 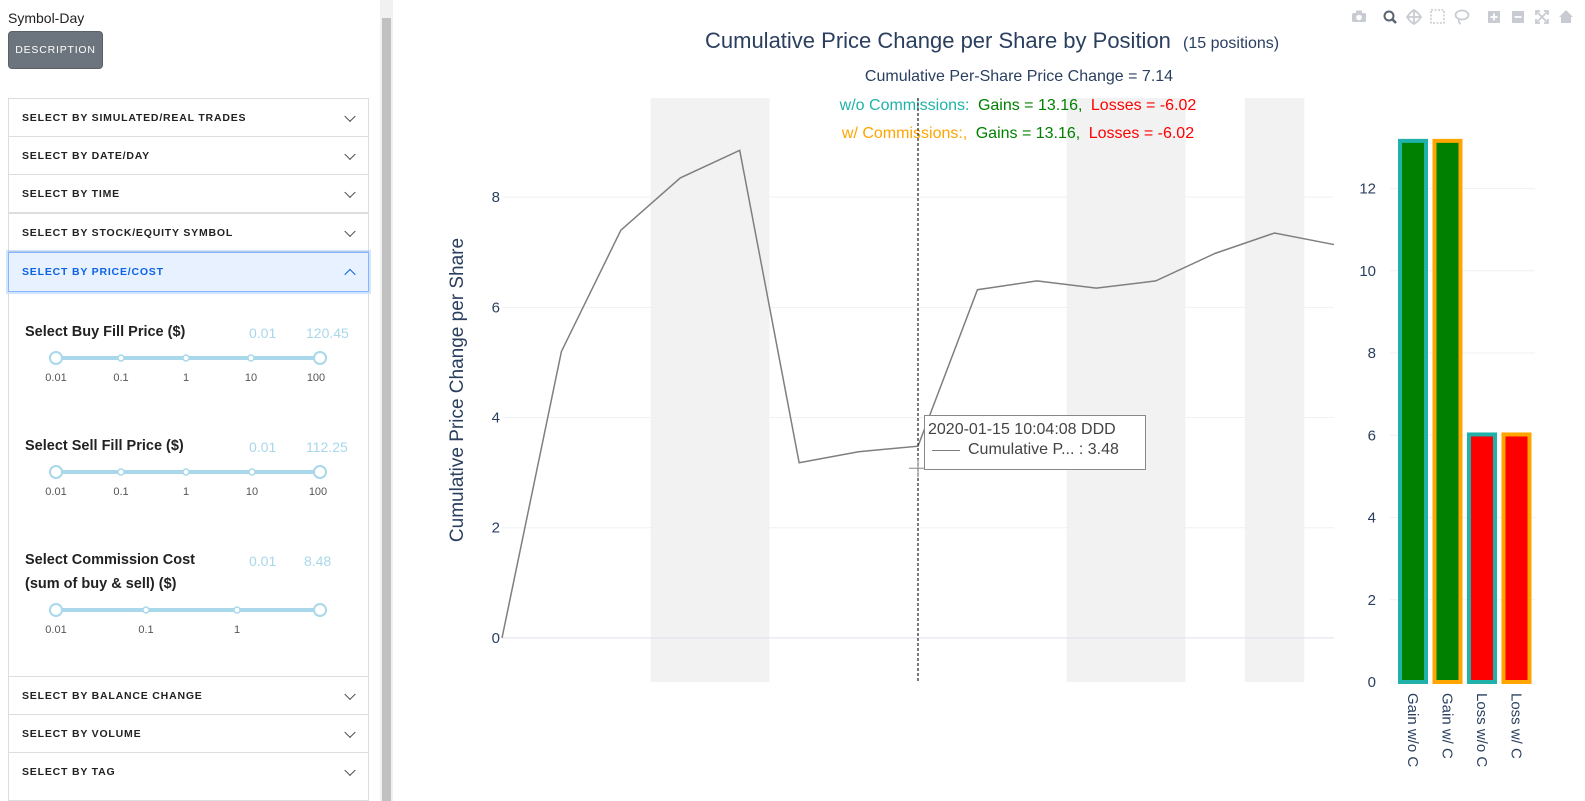 What do you see at coordinates (1390, 17) in the screenshot?
I see `zoom-icon` at bounding box center [1390, 17].